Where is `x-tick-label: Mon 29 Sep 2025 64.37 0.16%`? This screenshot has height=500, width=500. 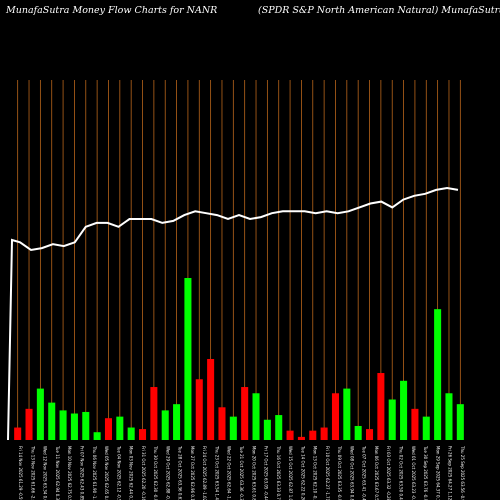
x-tick-label: Mon 29 Sep 2025 64.37 0.16% is located at coordinates (437, 473).